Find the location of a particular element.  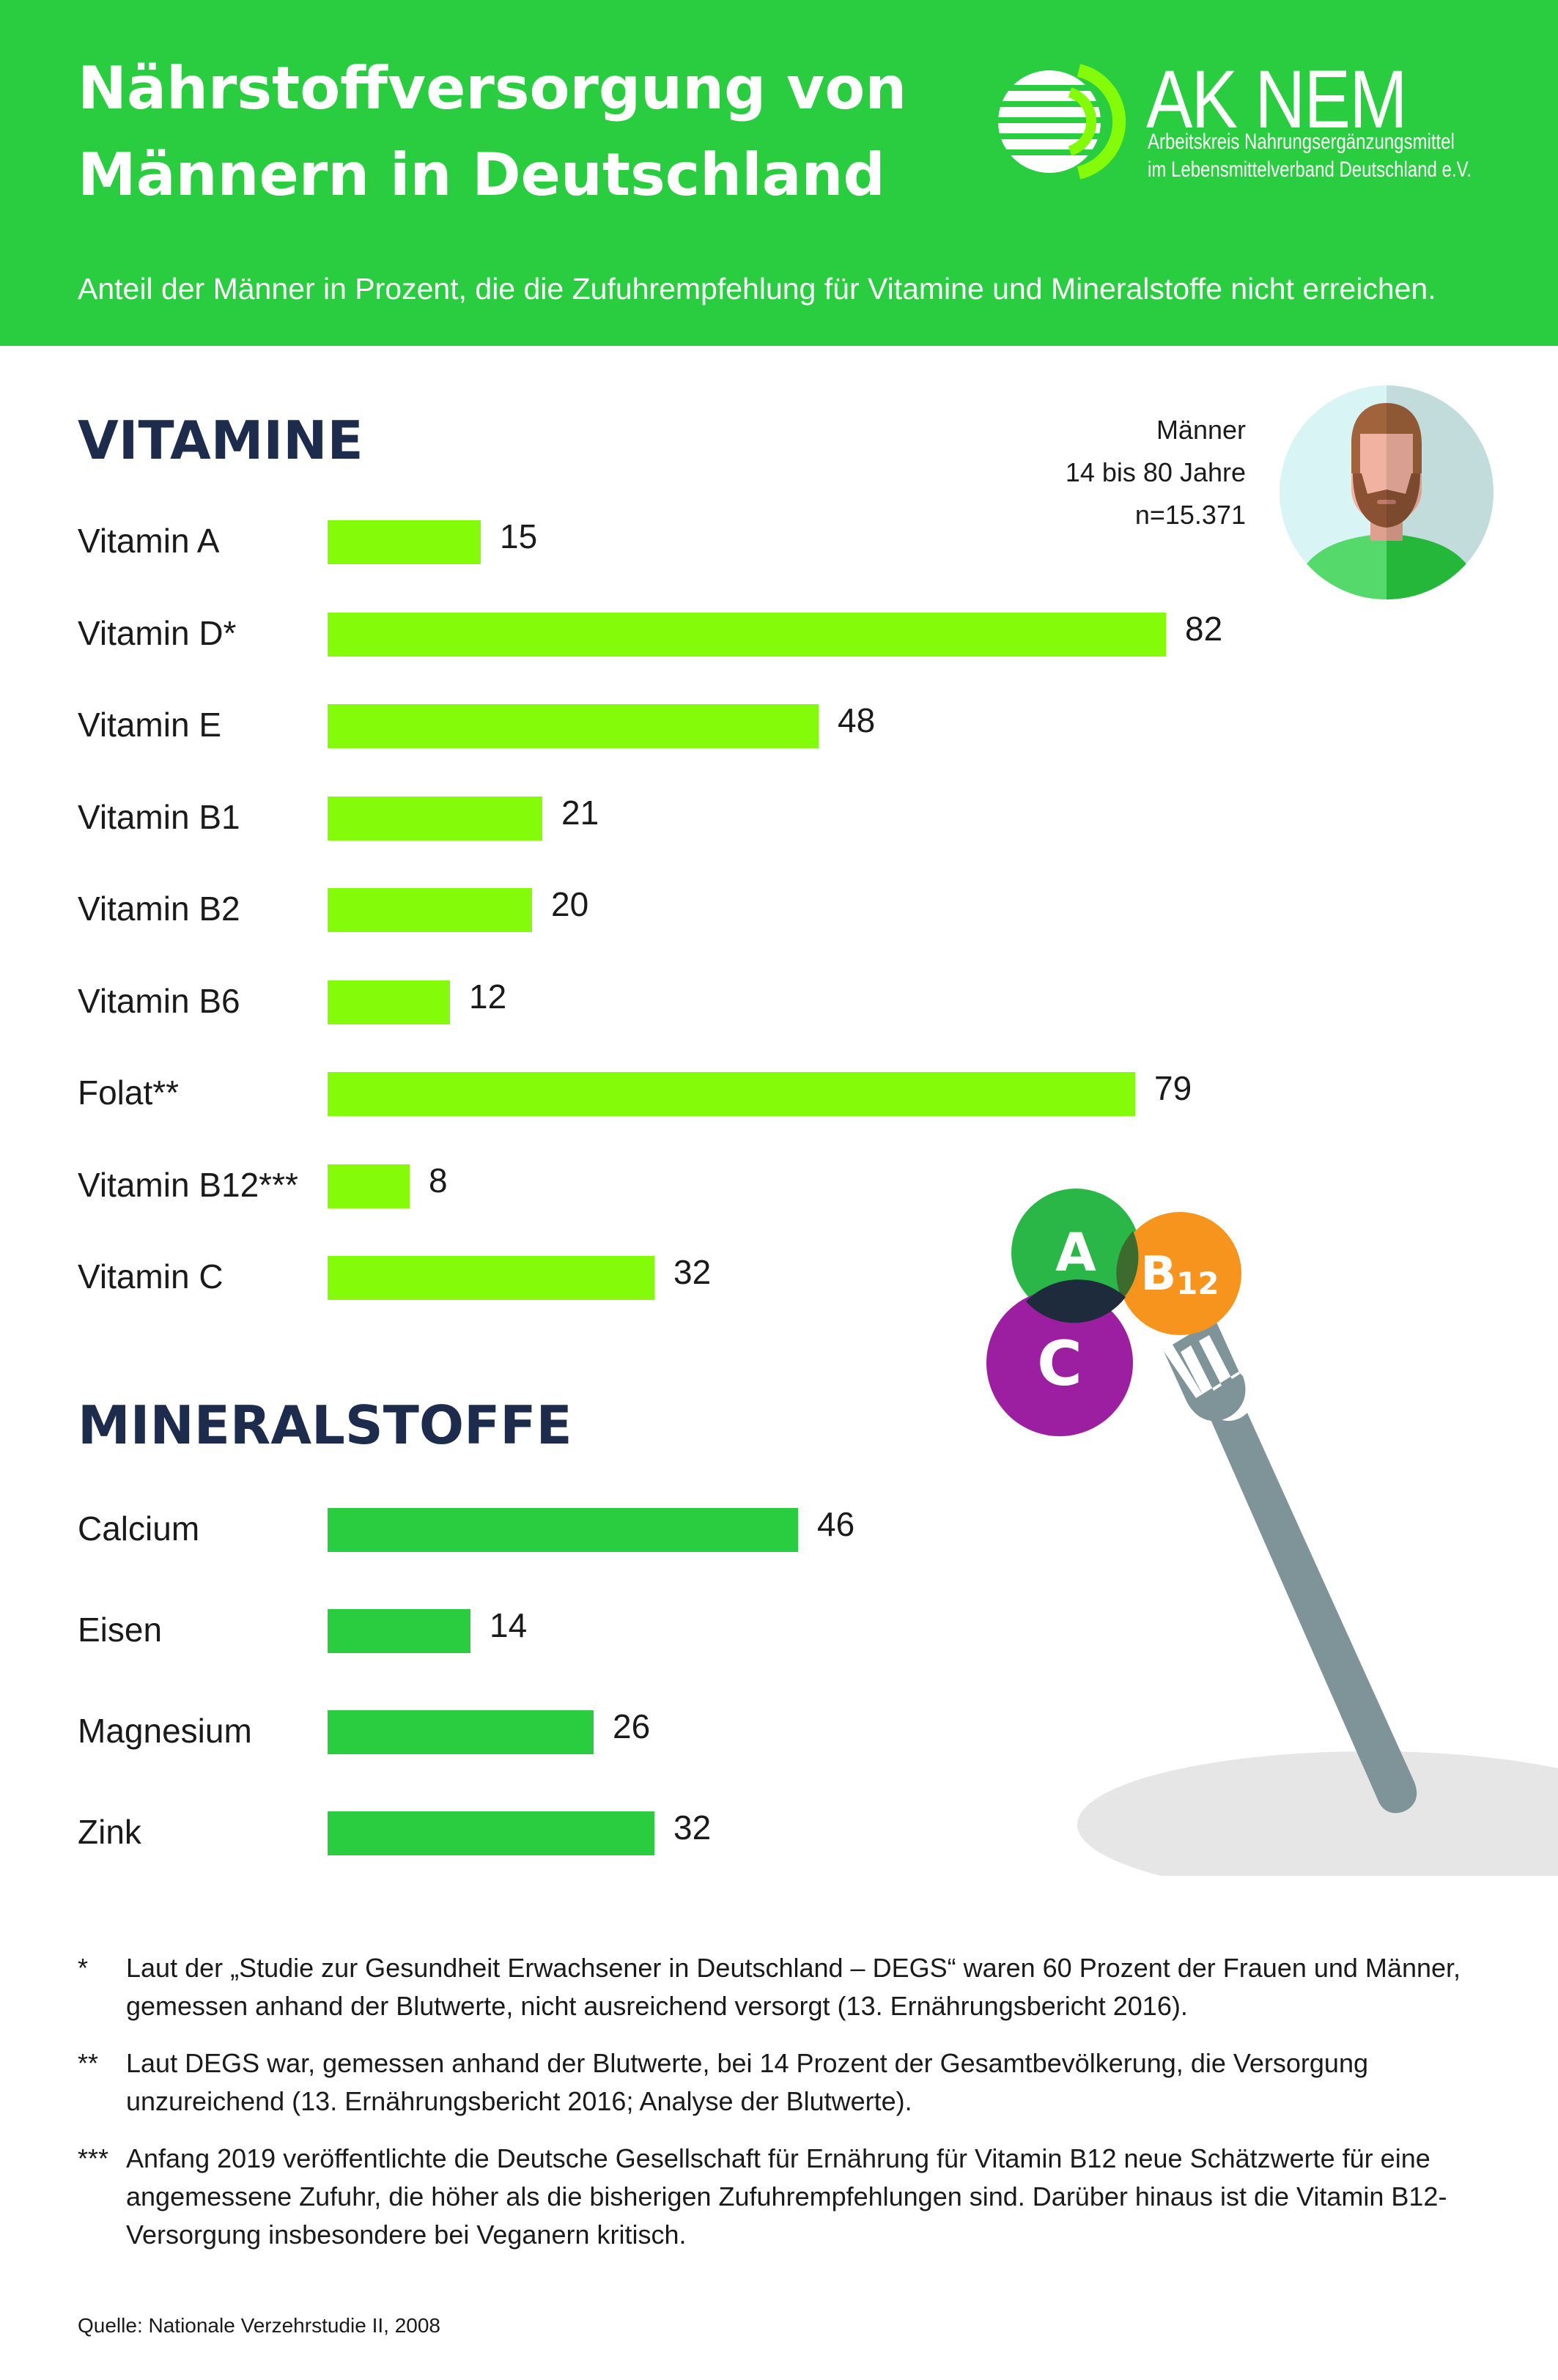

bar-row: Vitamin D* 82 is located at coordinates (779, 633).